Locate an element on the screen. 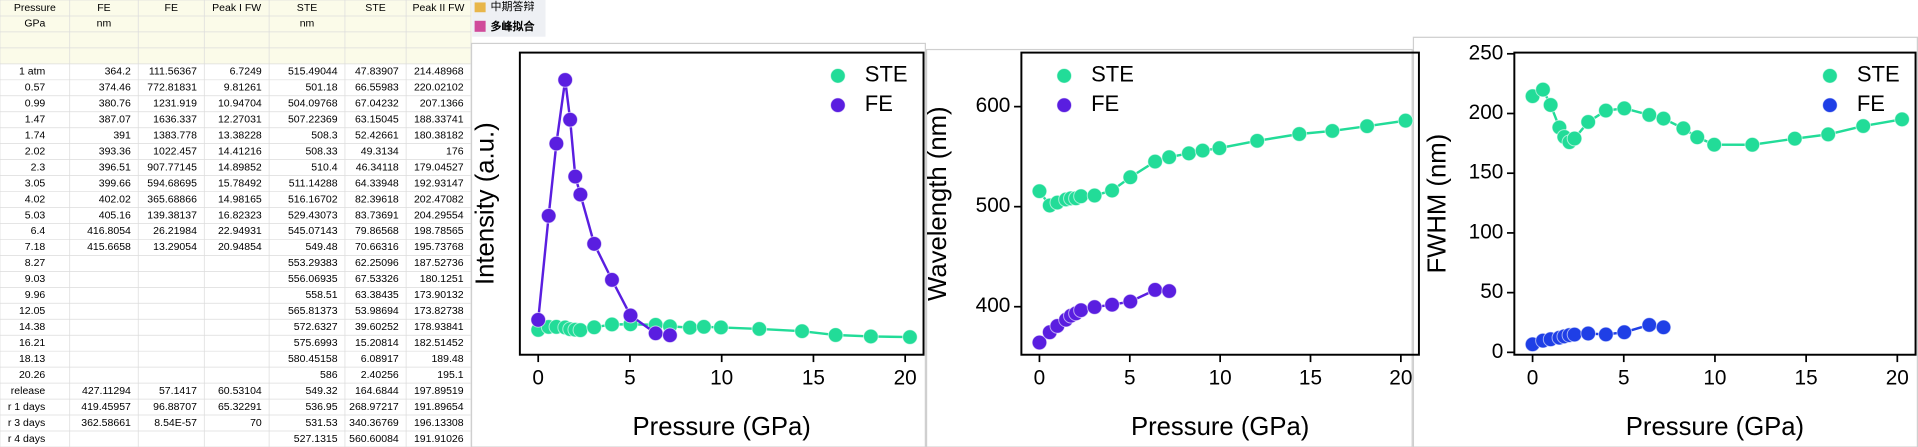 The image size is (1918, 447). data-cell: 60.53104 is located at coordinates (240, 391).